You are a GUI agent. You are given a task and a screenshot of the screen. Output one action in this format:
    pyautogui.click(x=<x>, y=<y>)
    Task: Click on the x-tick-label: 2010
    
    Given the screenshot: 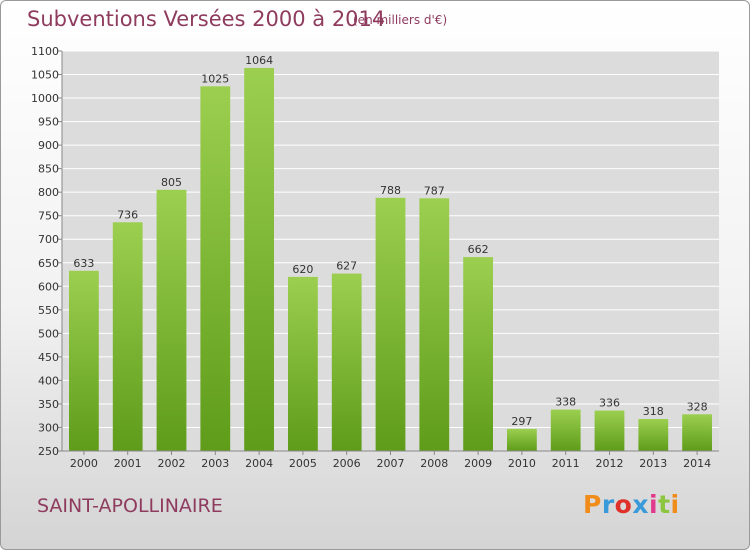 What is the action you would take?
    pyautogui.click(x=522, y=463)
    